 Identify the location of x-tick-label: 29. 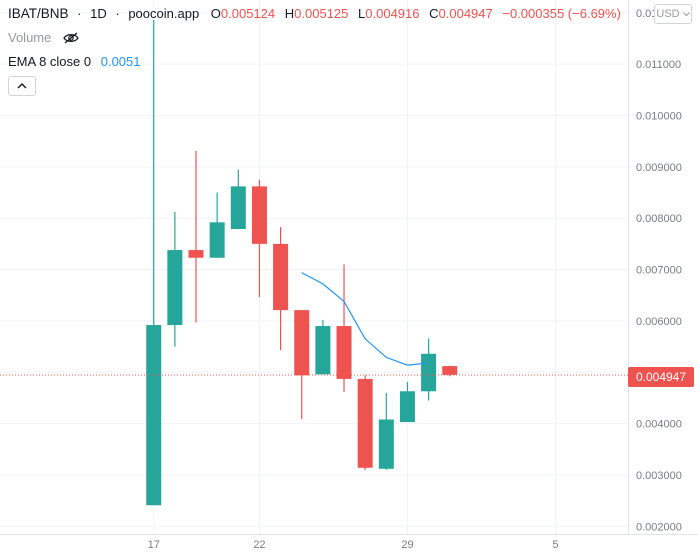
(407, 545).